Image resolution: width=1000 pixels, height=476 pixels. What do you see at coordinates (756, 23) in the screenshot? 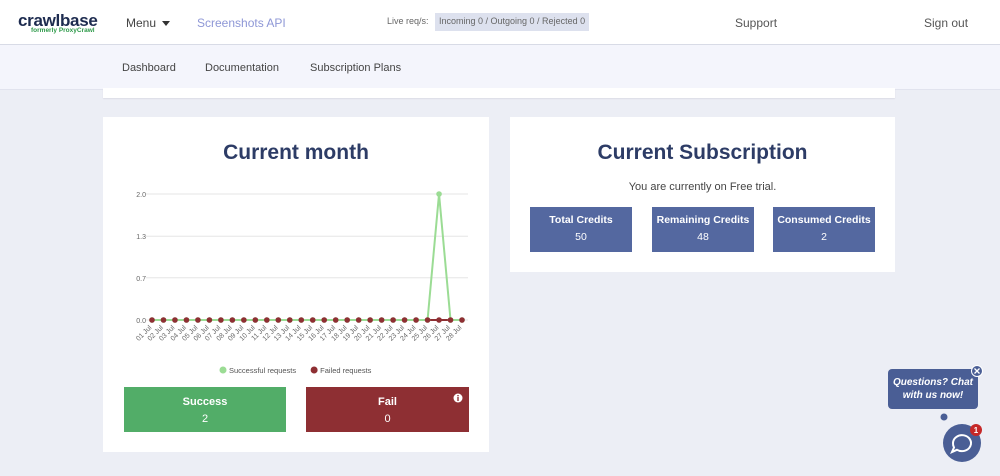
I see `support-link: Support` at bounding box center [756, 23].